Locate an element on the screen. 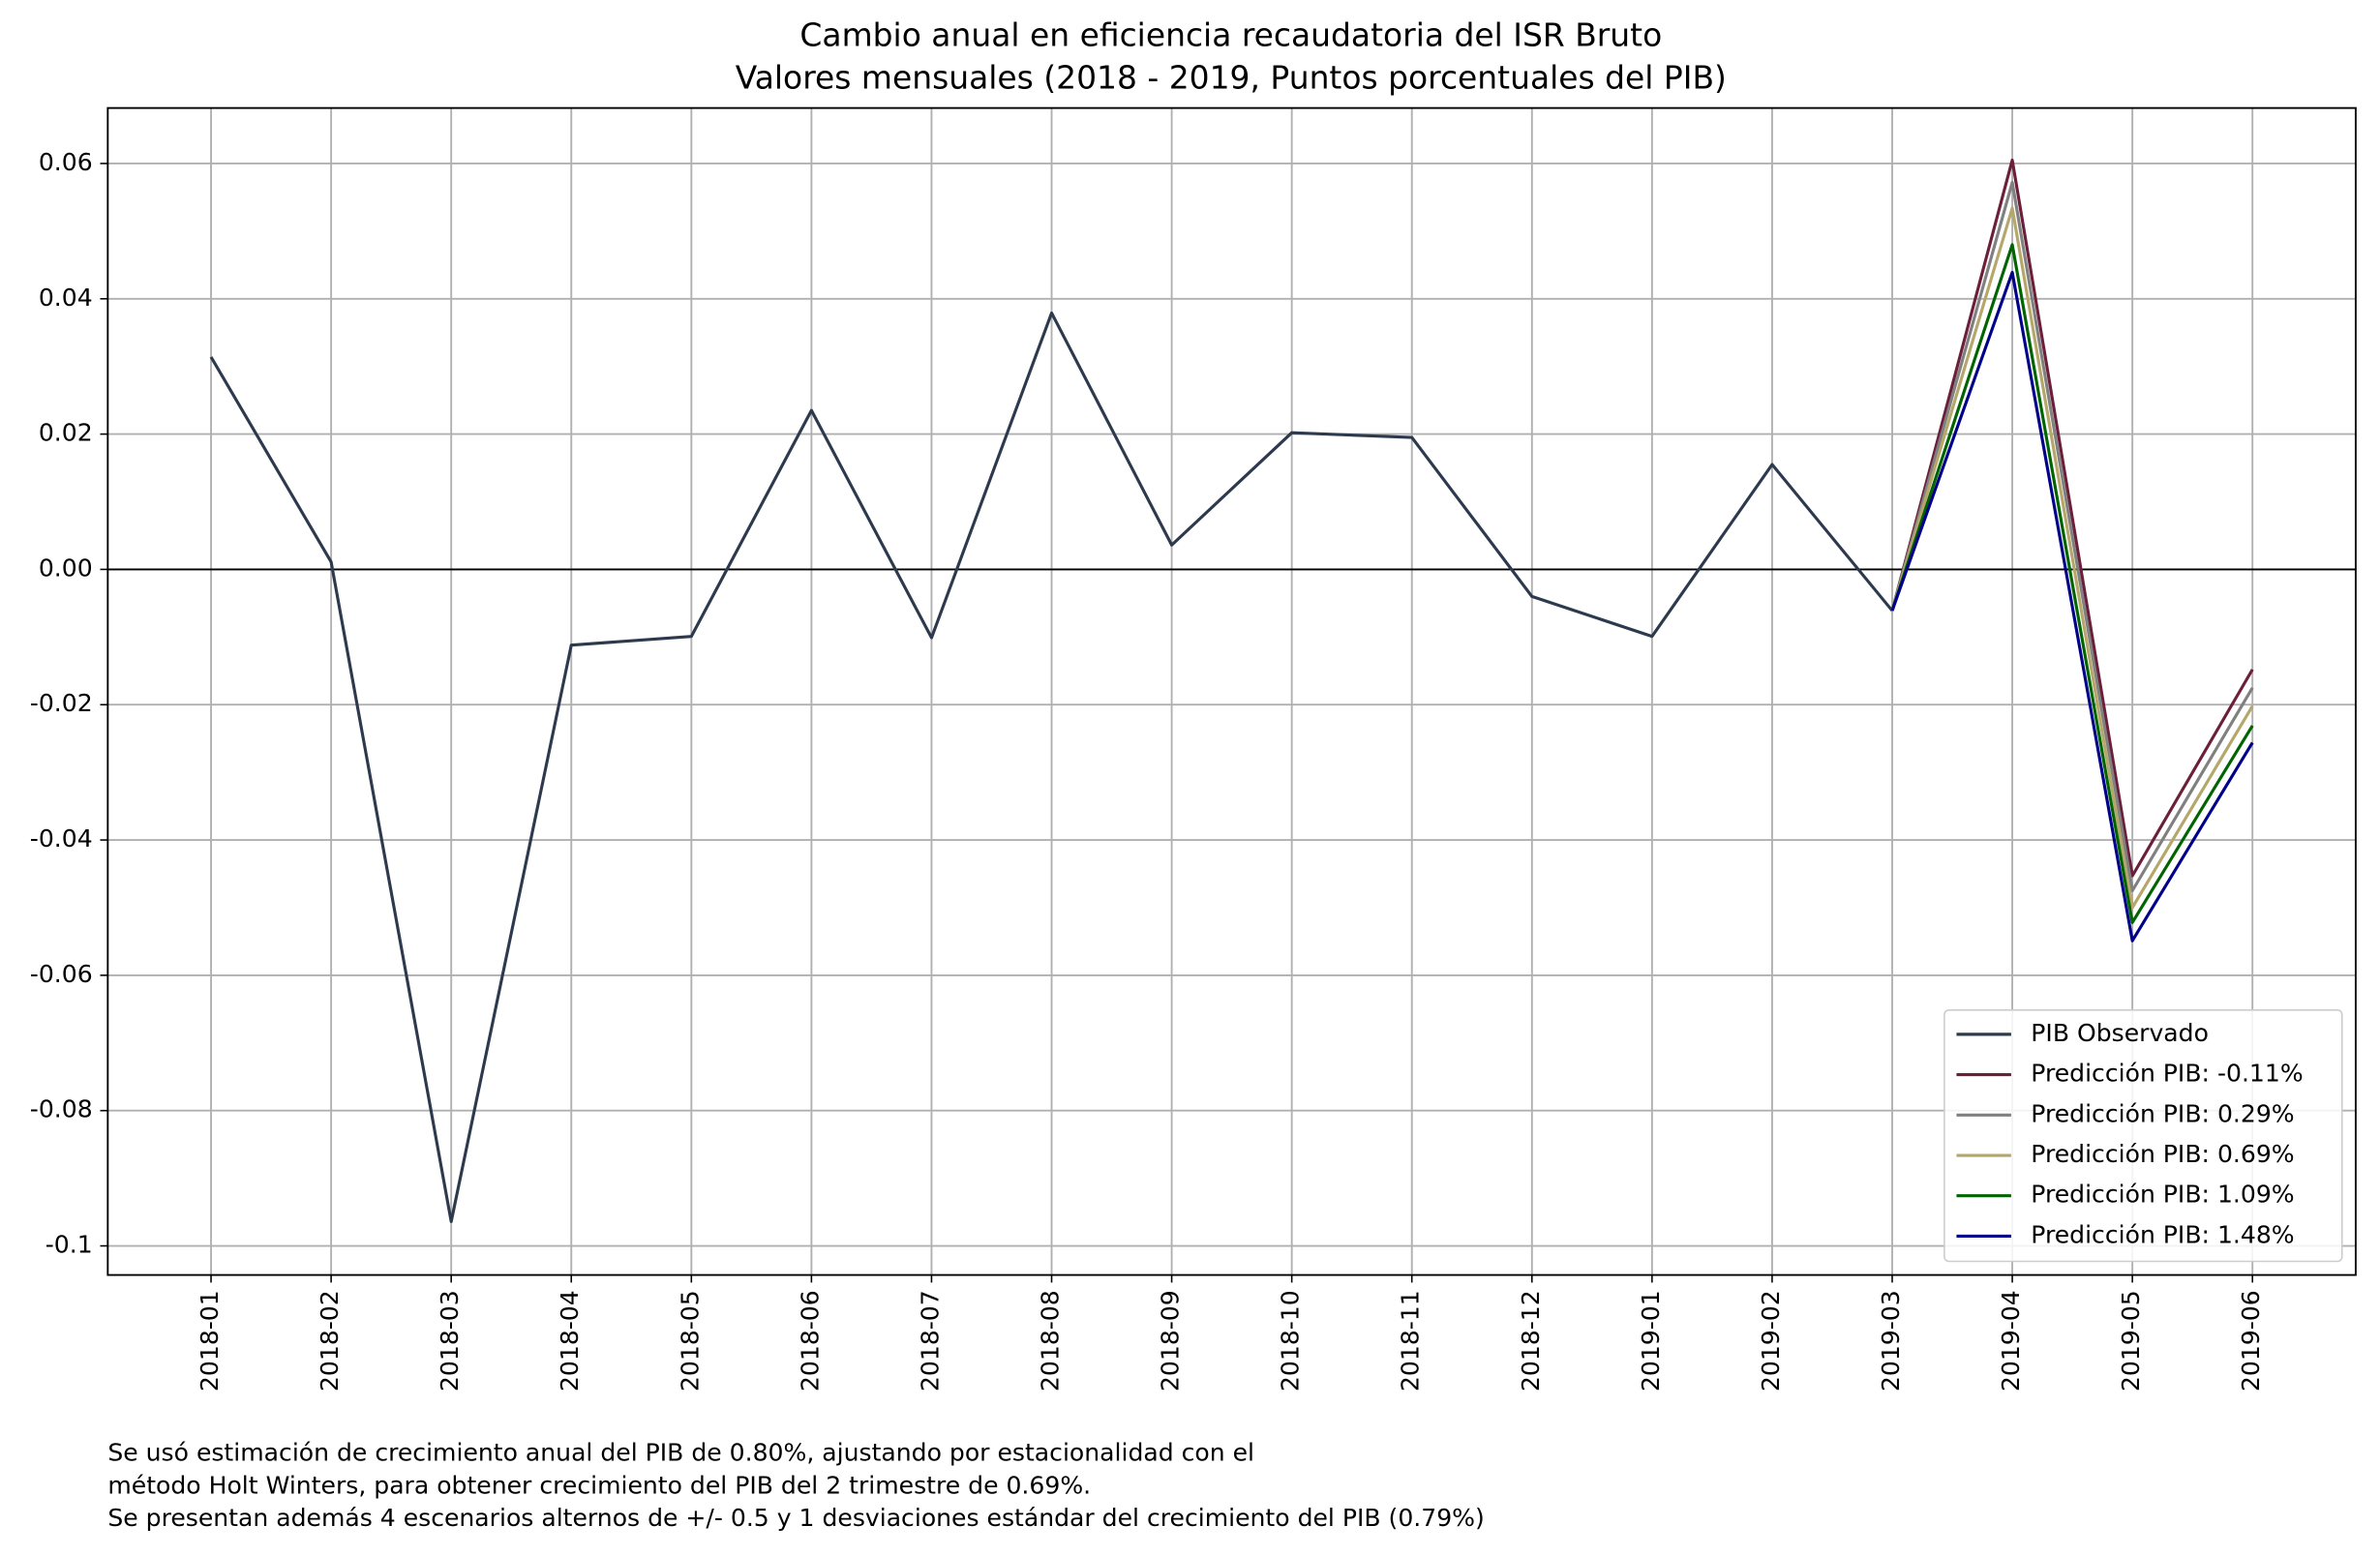 The image size is (2380, 1556). y-tick-label: -0.1 is located at coordinates (69, 1245).